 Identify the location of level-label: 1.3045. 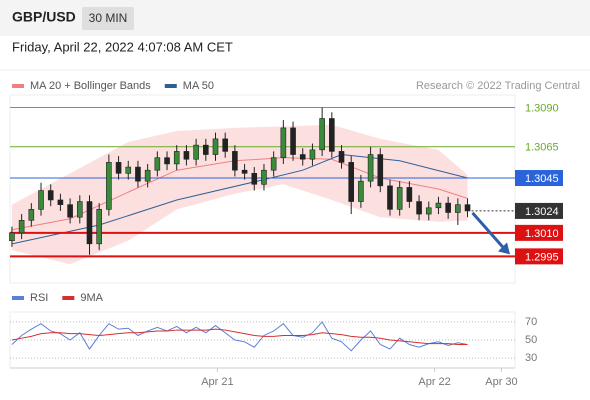
(542, 179).